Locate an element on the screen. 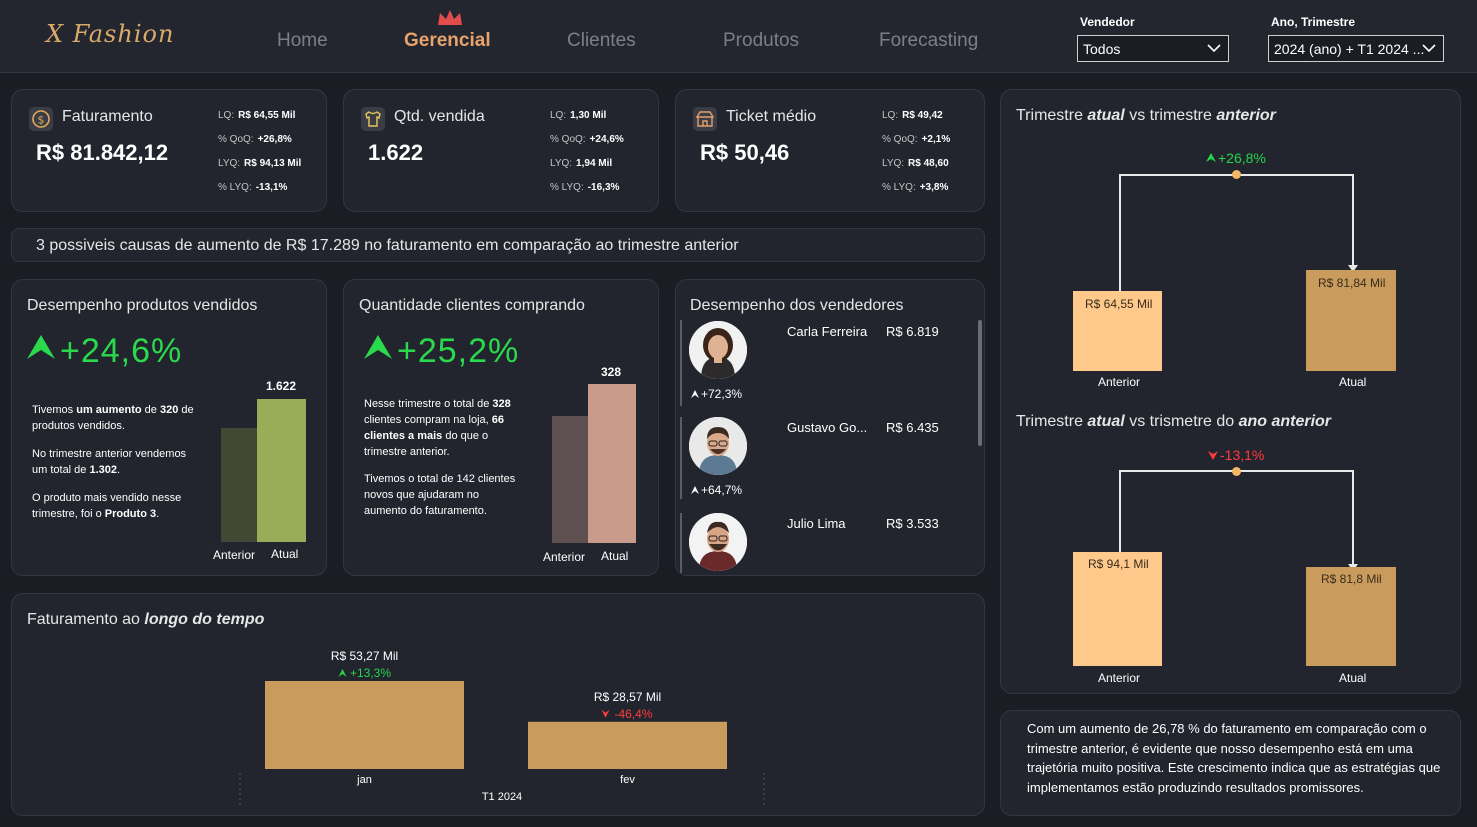  stat-value: +24,6% is located at coordinates (606, 139).